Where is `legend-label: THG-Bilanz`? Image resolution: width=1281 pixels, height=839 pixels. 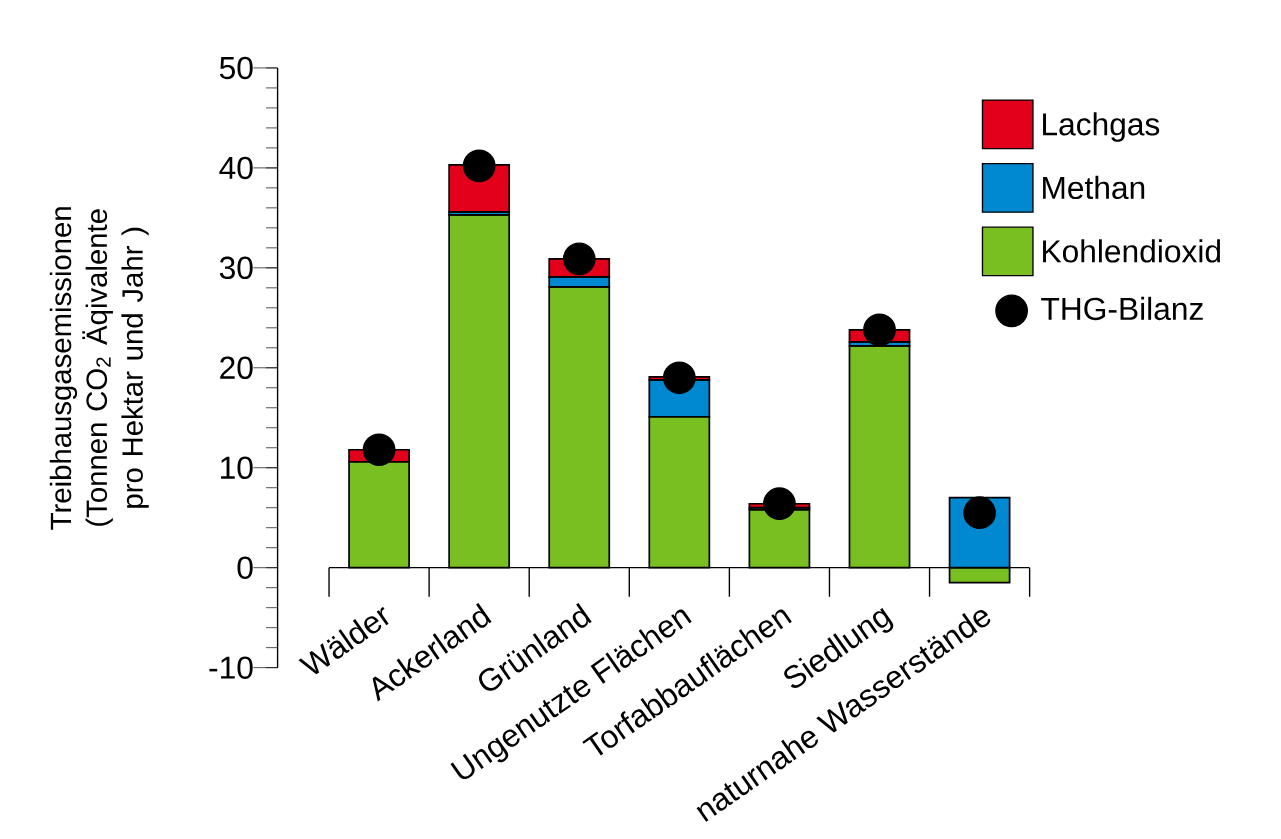 legend-label: THG-Bilanz is located at coordinates (1122, 308).